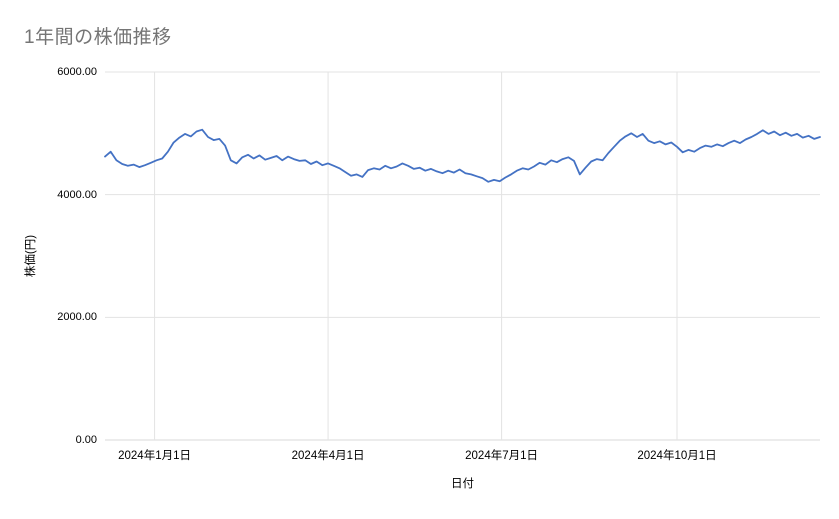 This screenshot has width=839, height=519. What do you see at coordinates (502, 456) in the screenshot?
I see `x-tick-label: 2024年7月1日` at bounding box center [502, 456].